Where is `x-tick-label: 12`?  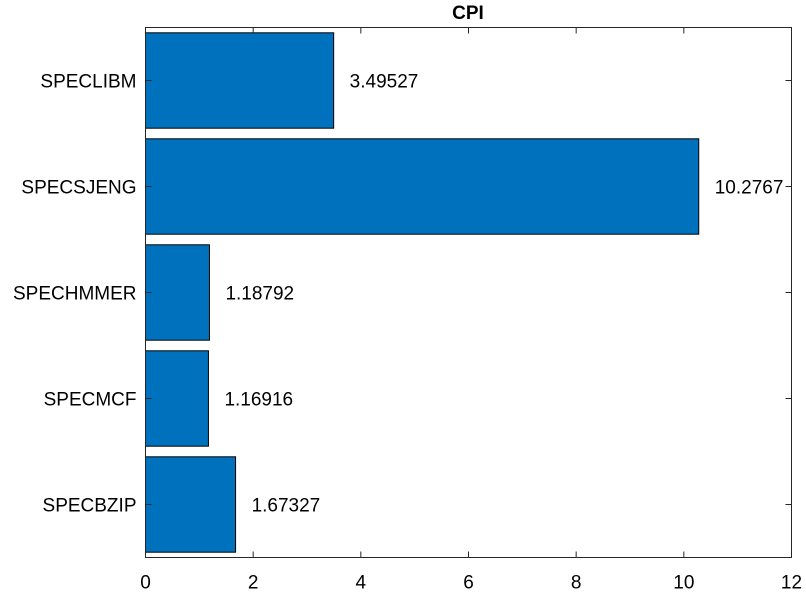
x-tick-label: 12 is located at coordinates (791, 583).